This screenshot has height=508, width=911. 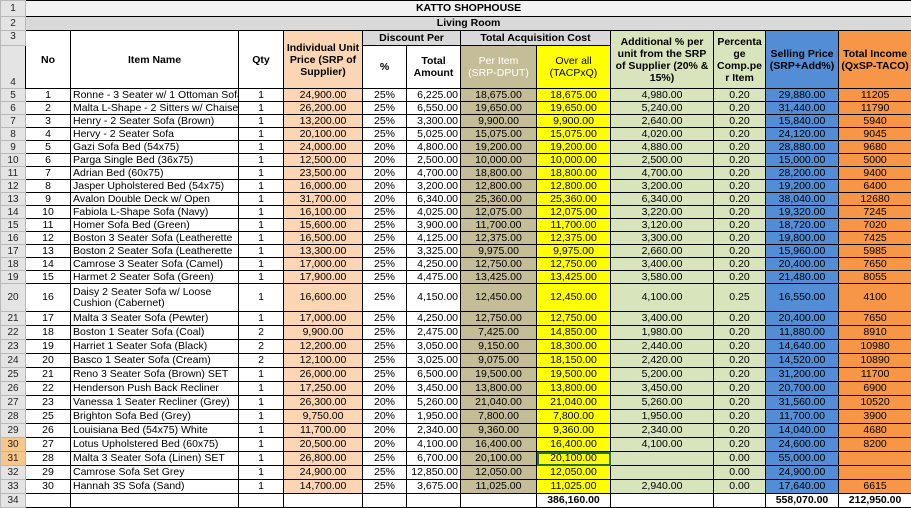 I want to click on cell: Ronne - 3 Seater w/ 1 Ottoman Sofa, so click(x=155, y=95).